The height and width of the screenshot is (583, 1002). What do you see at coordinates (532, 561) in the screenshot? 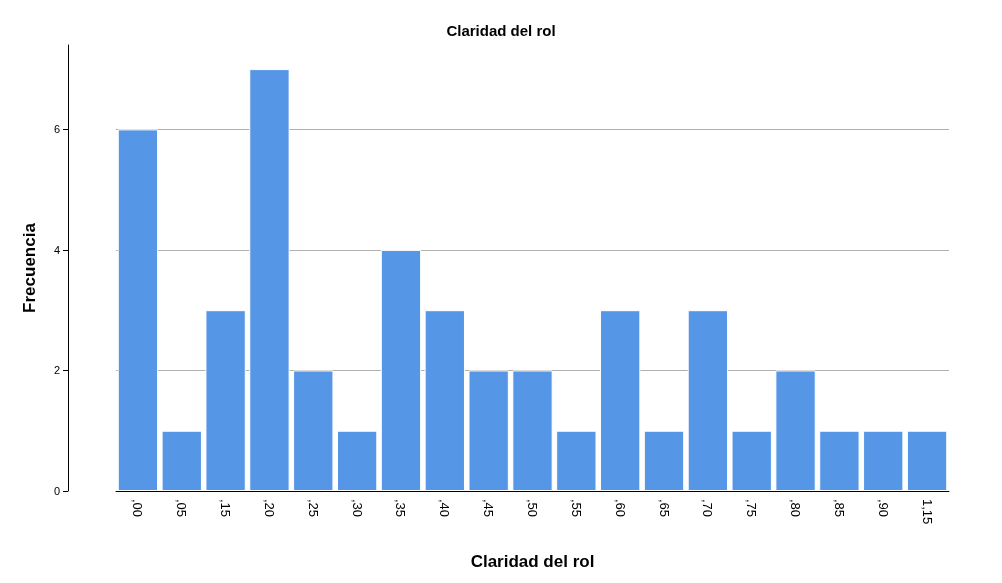
I see `x-axis-title: Claridad del rol` at bounding box center [532, 561].